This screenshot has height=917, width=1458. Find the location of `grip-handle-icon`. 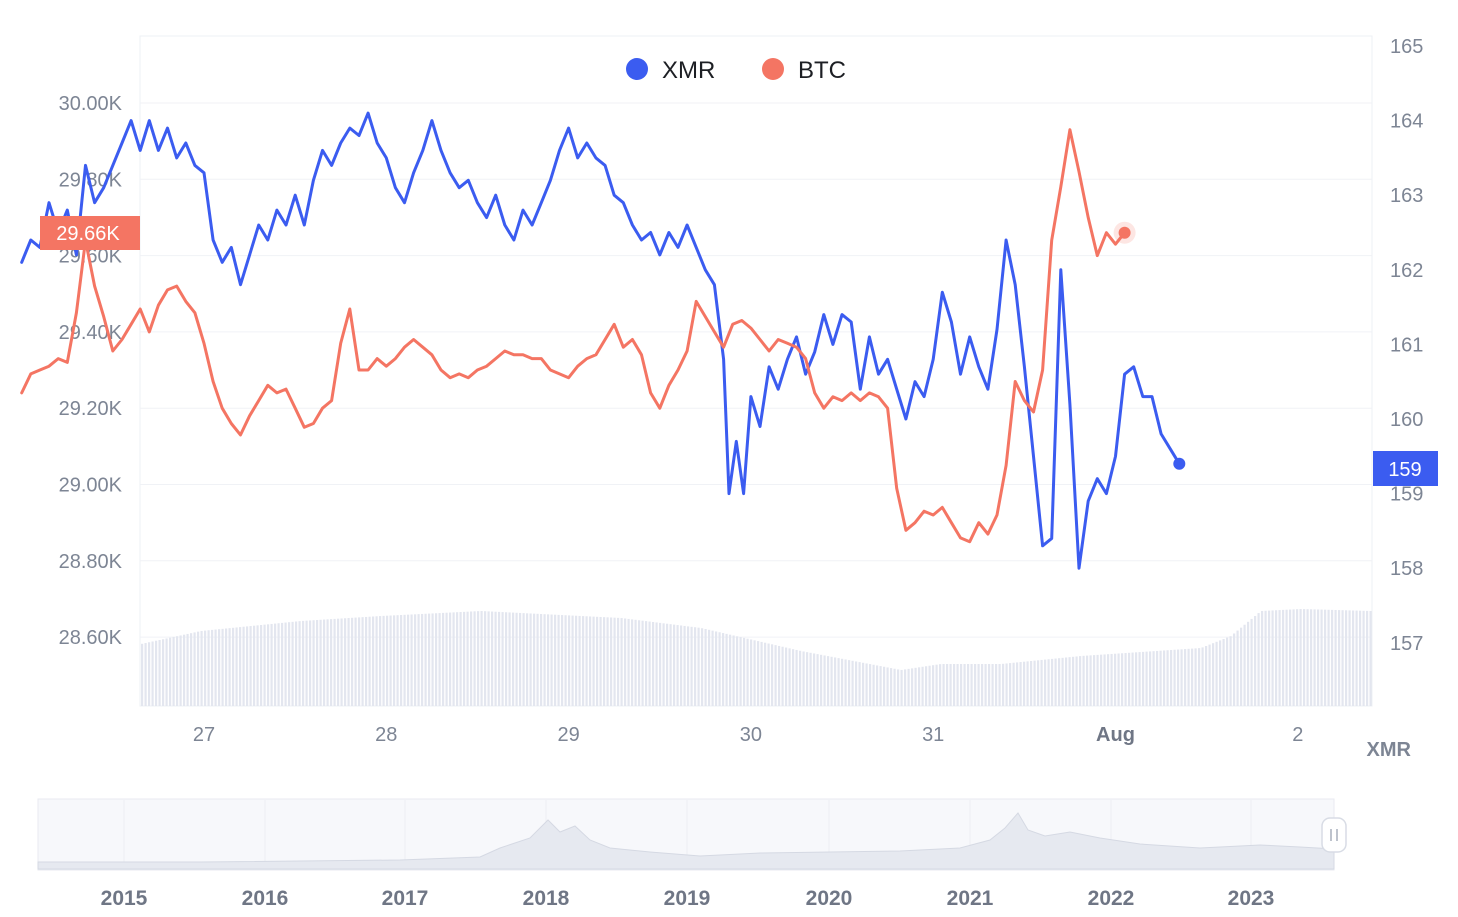

grip-handle-icon is located at coordinates (1334, 835).